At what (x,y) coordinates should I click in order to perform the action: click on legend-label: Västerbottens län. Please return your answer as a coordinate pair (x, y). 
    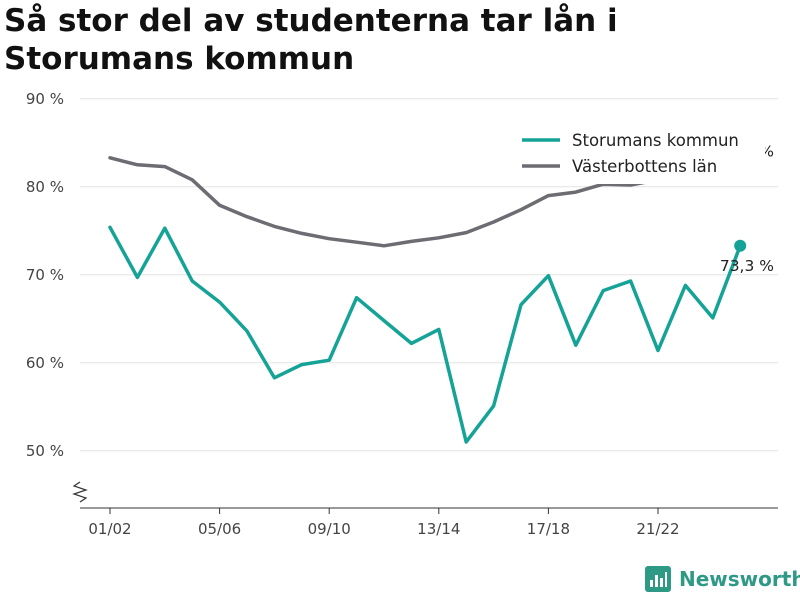
    Looking at the image, I should click on (644, 166).